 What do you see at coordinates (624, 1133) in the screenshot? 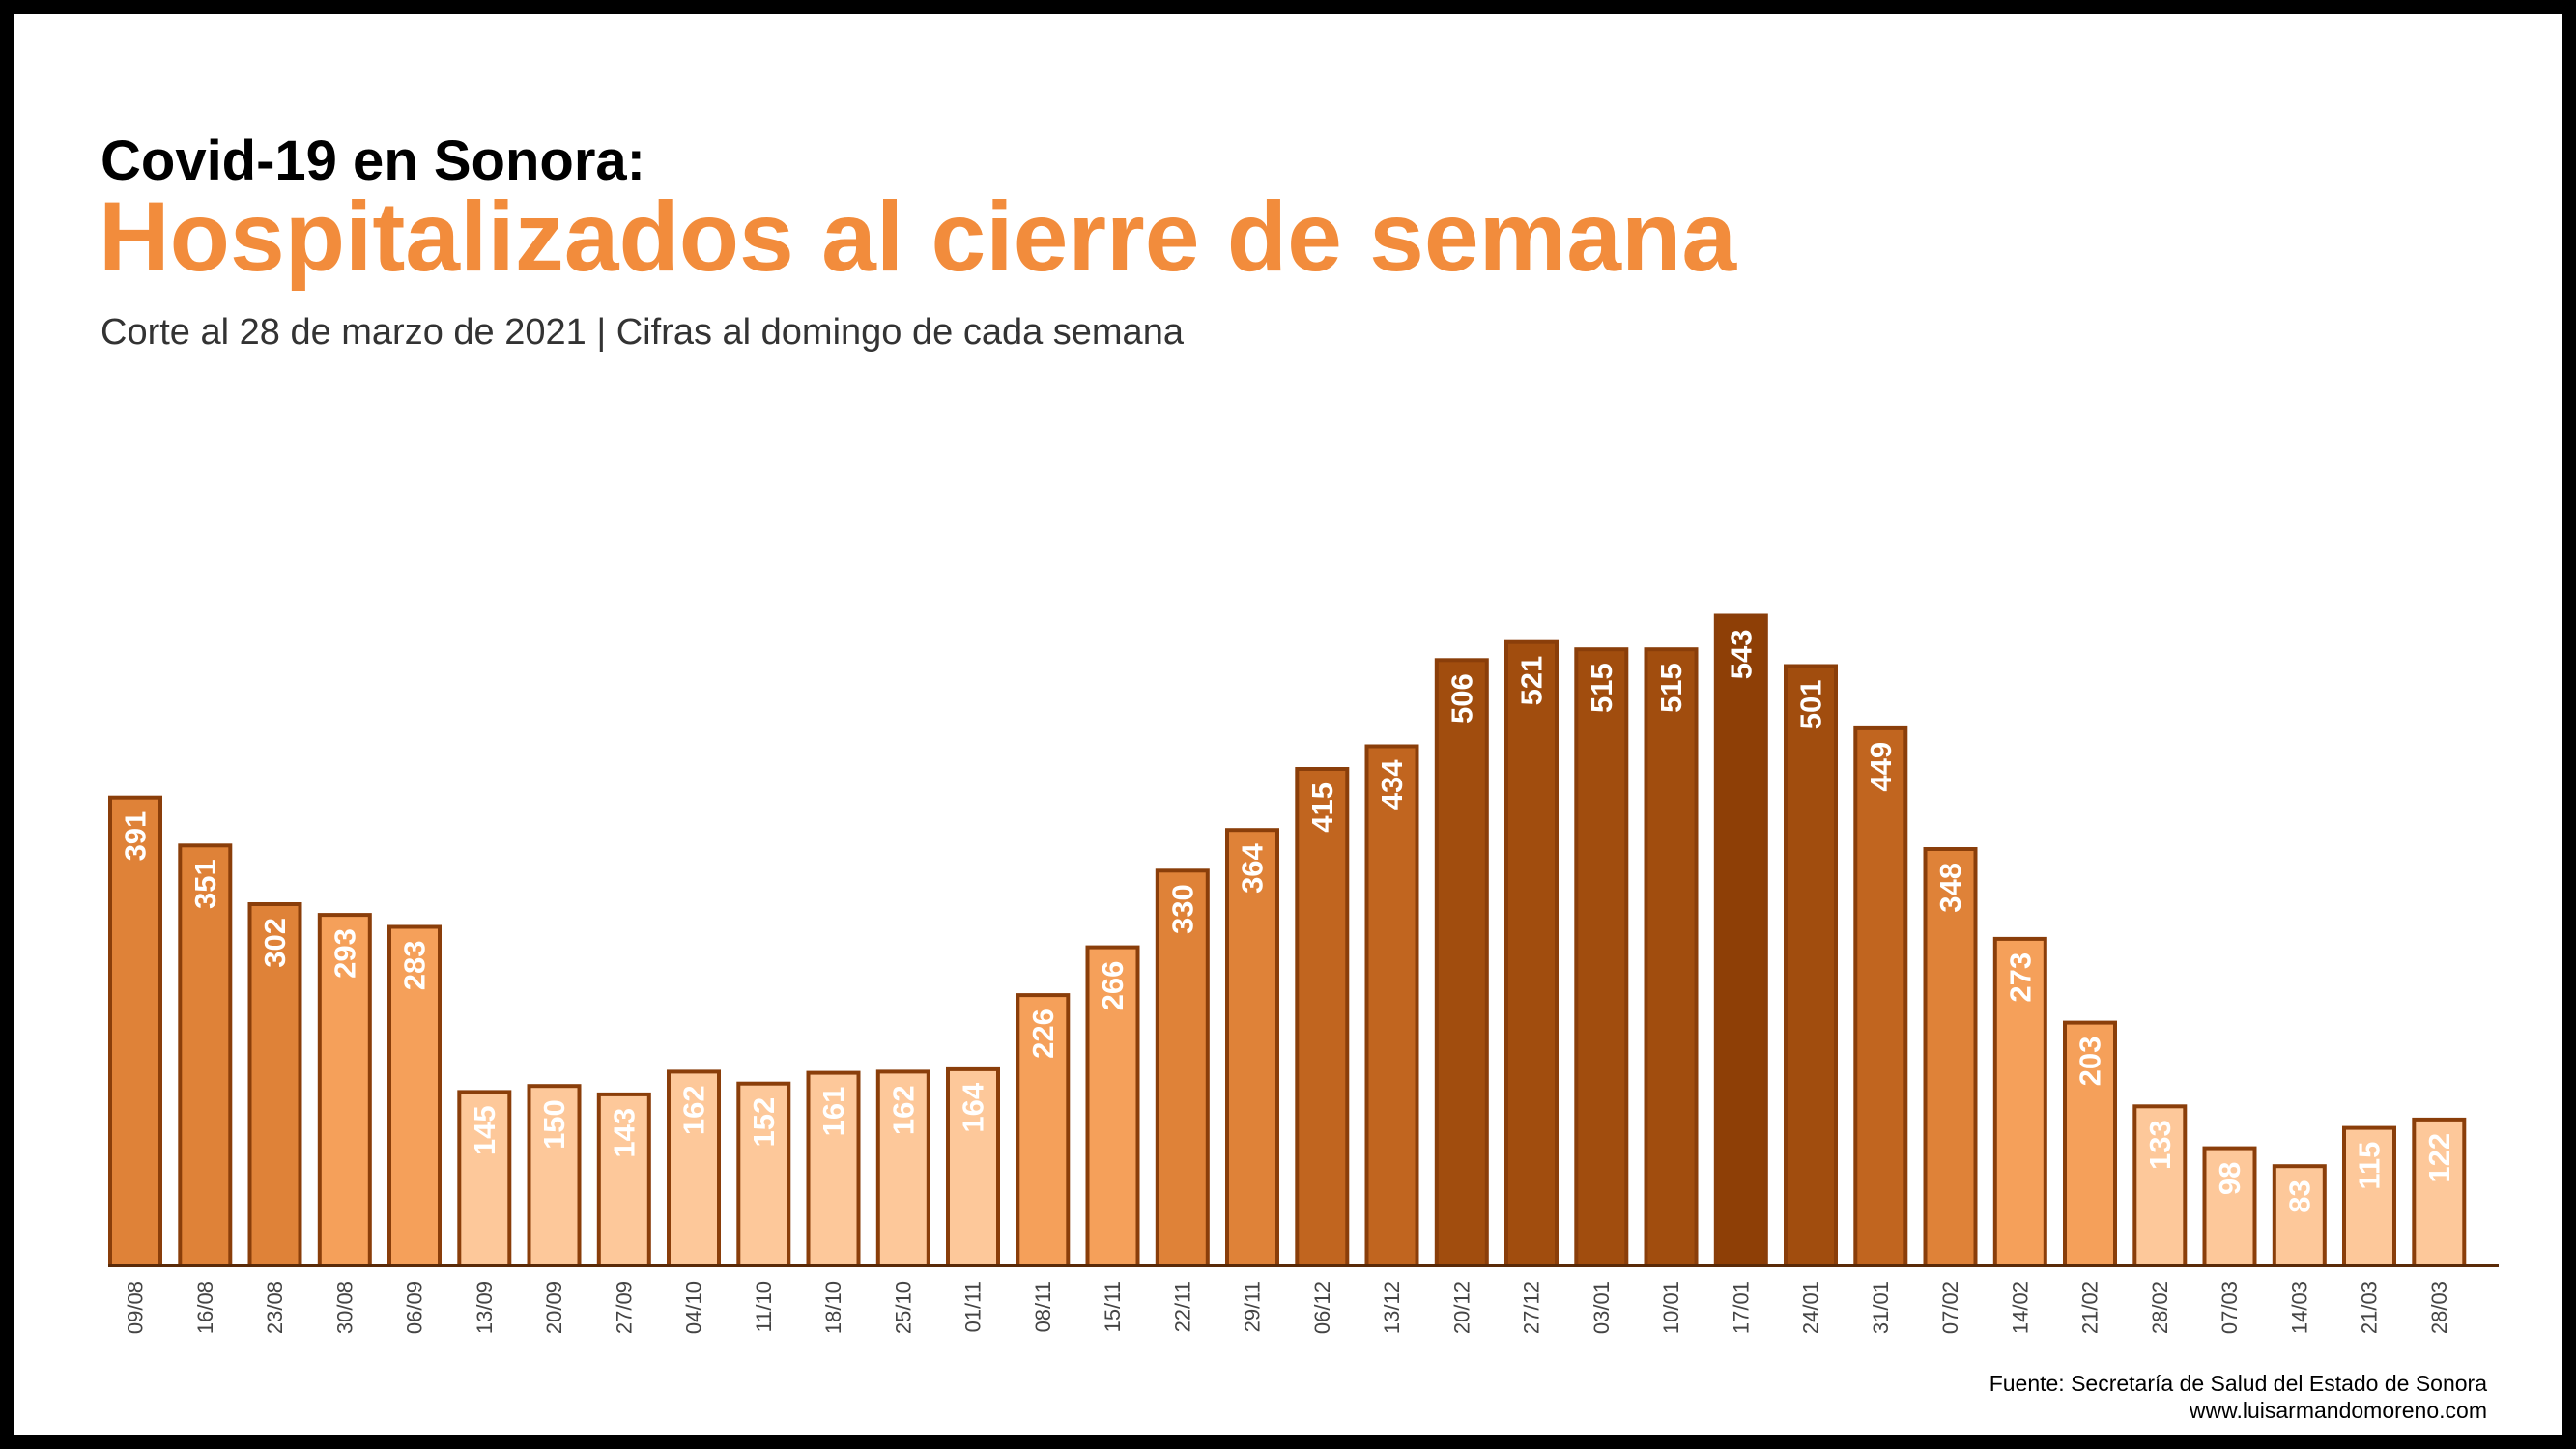
I see `bar-value-label: 143` at bounding box center [624, 1133].